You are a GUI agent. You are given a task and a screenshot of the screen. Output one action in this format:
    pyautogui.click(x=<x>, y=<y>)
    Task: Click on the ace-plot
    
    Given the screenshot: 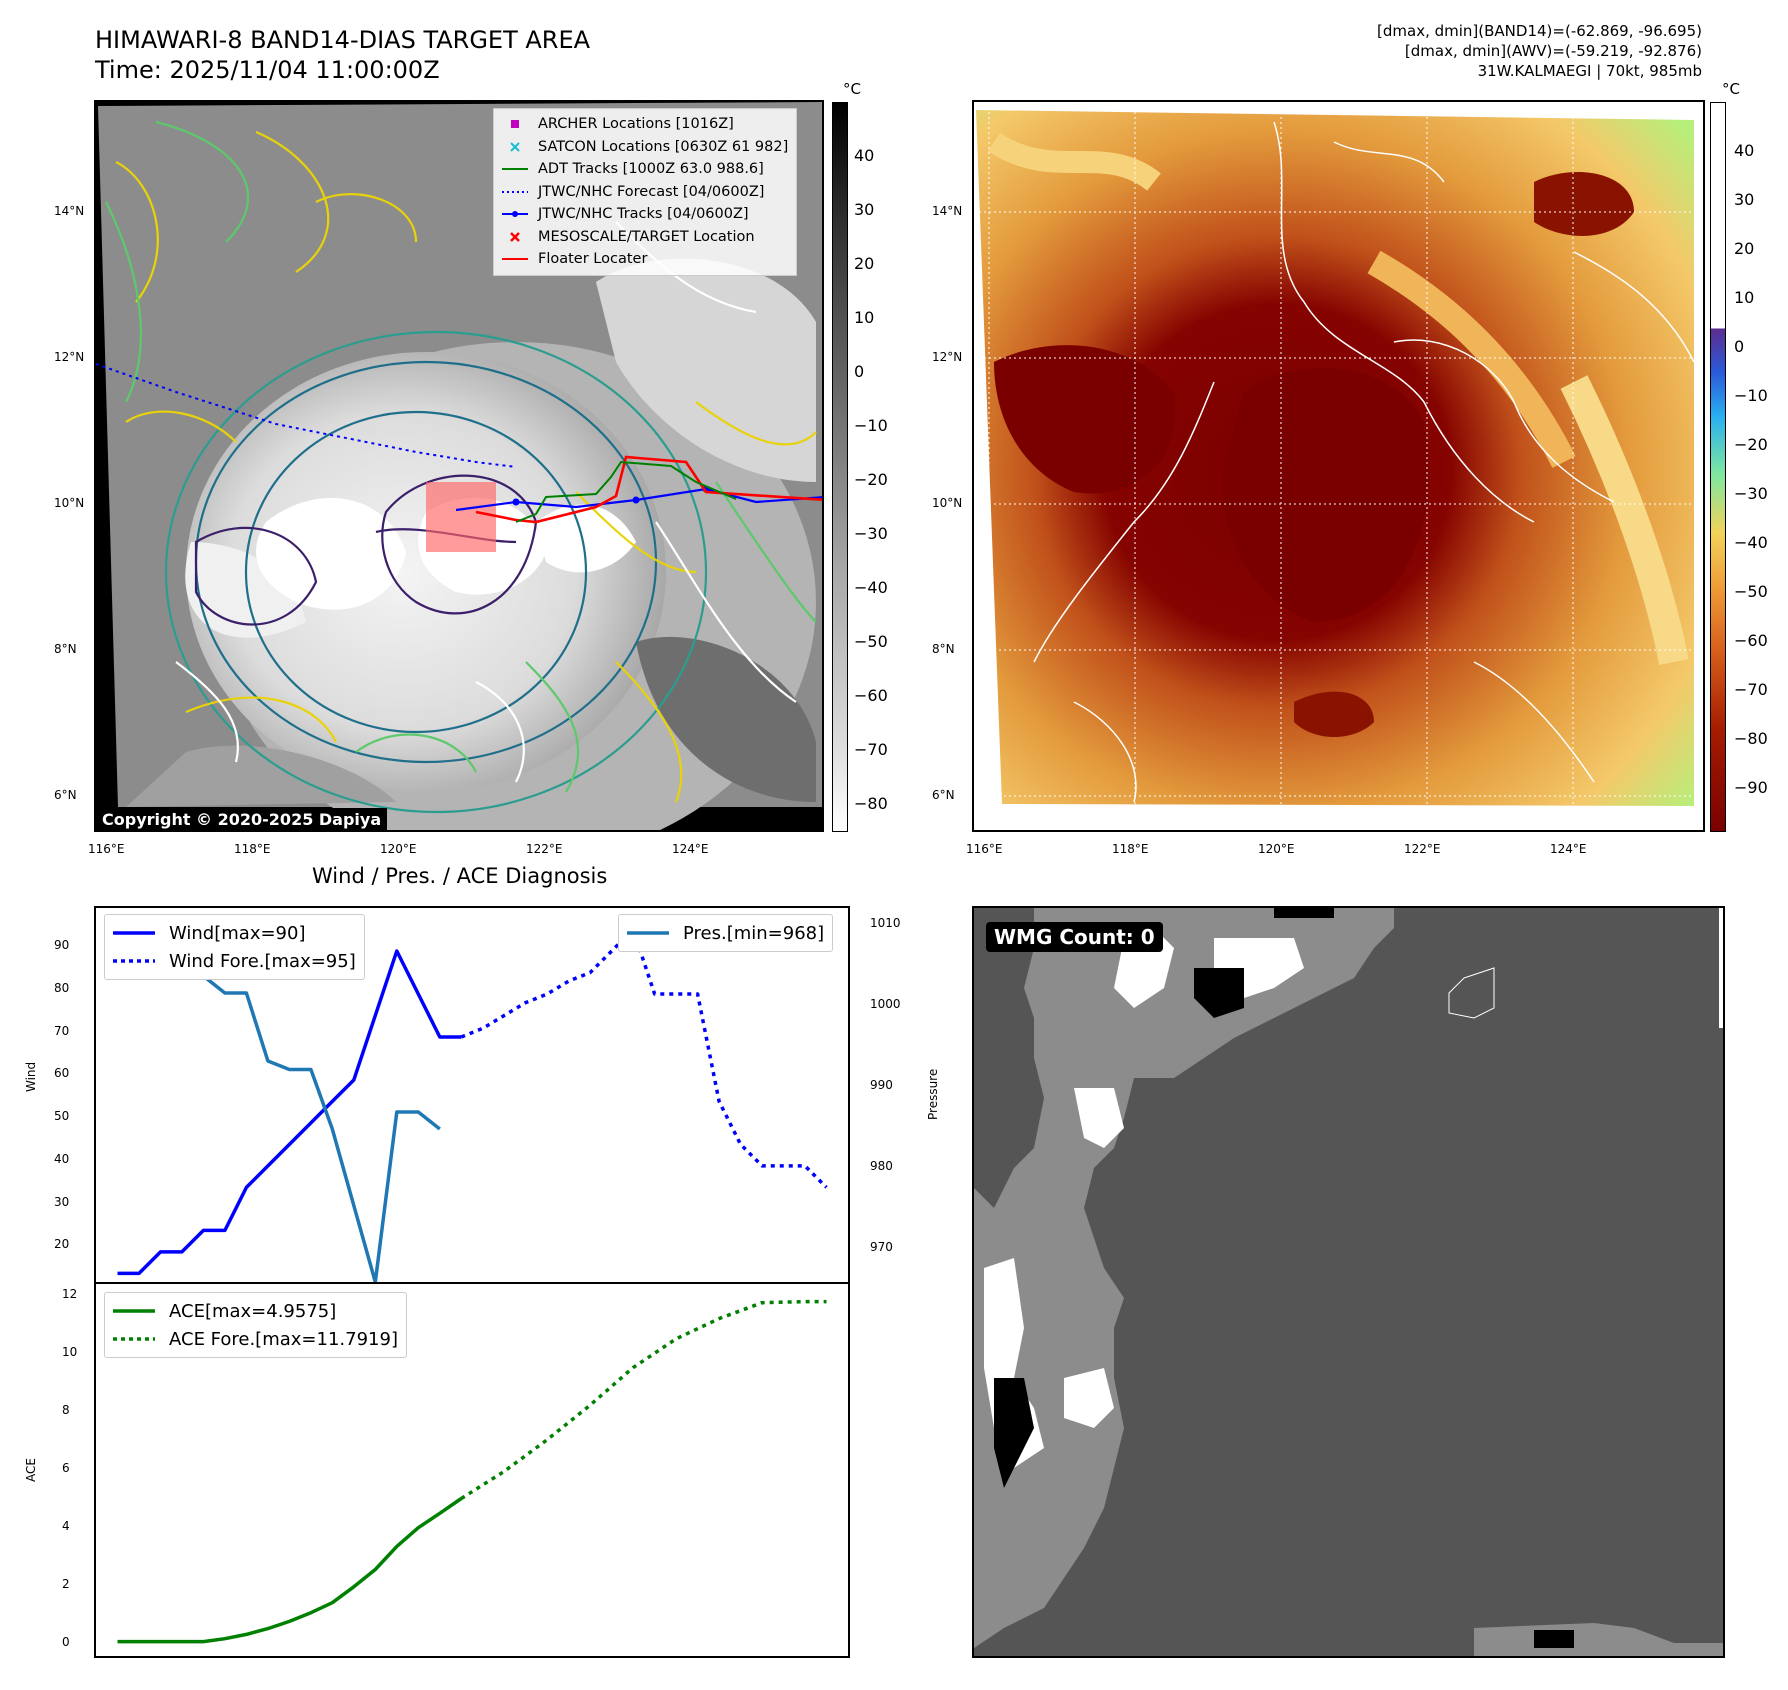 What is the action you would take?
    pyautogui.click(x=472, y=1471)
    